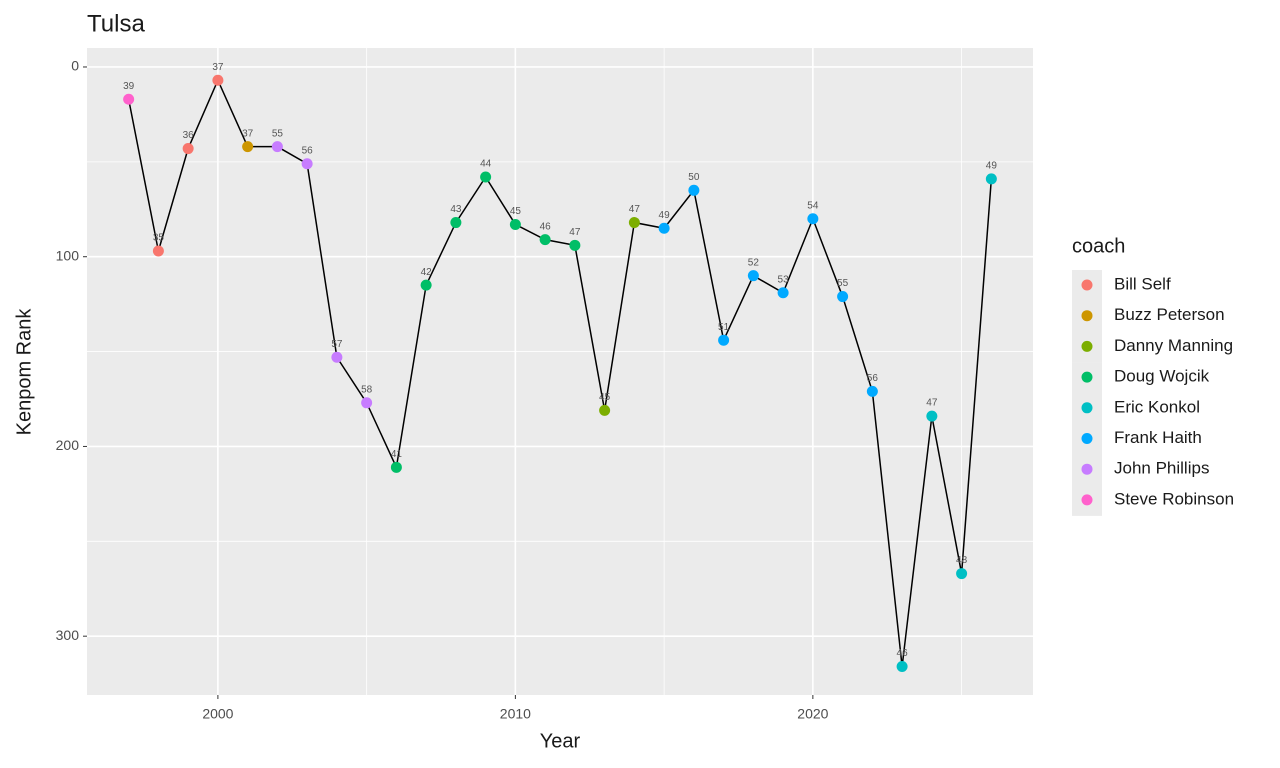 Image resolution: width=1280 pixels, height=768 pixels. I want to click on legend-label: John Phillips, so click(1161, 468).